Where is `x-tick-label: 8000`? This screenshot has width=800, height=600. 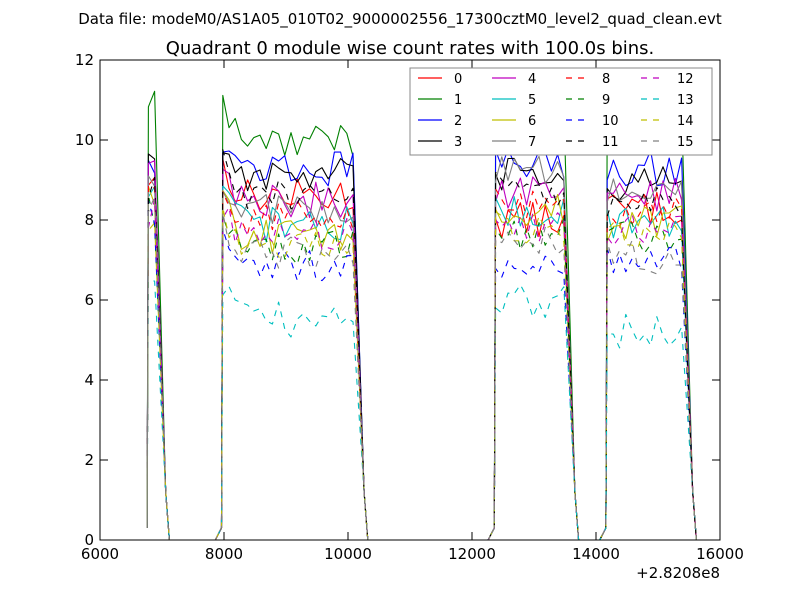 x-tick-label: 8000 is located at coordinates (224, 554).